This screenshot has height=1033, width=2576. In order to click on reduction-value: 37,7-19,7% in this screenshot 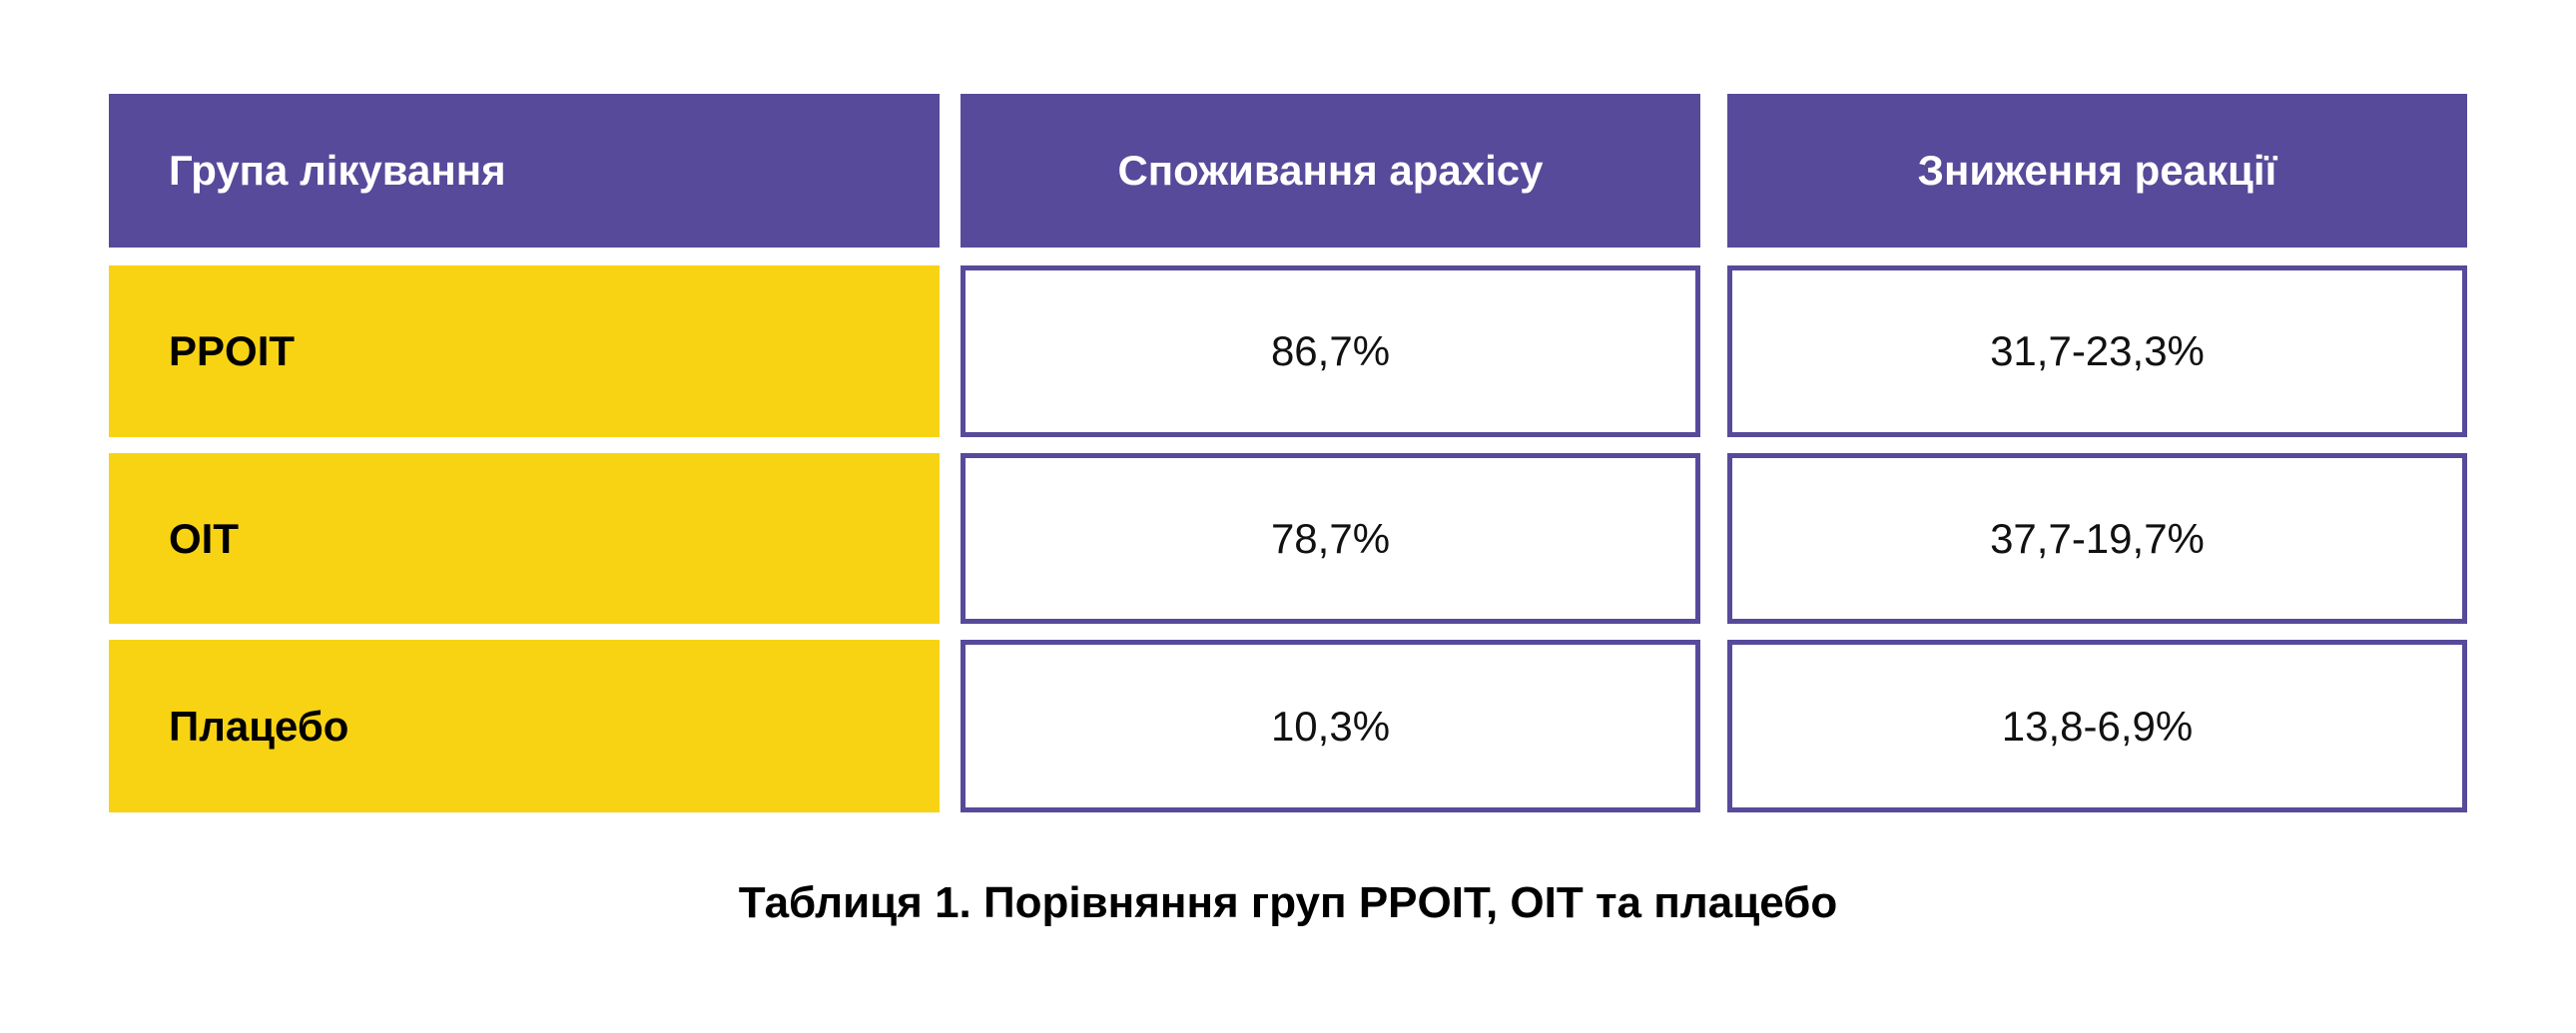, I will do `click(2097, 538)`.